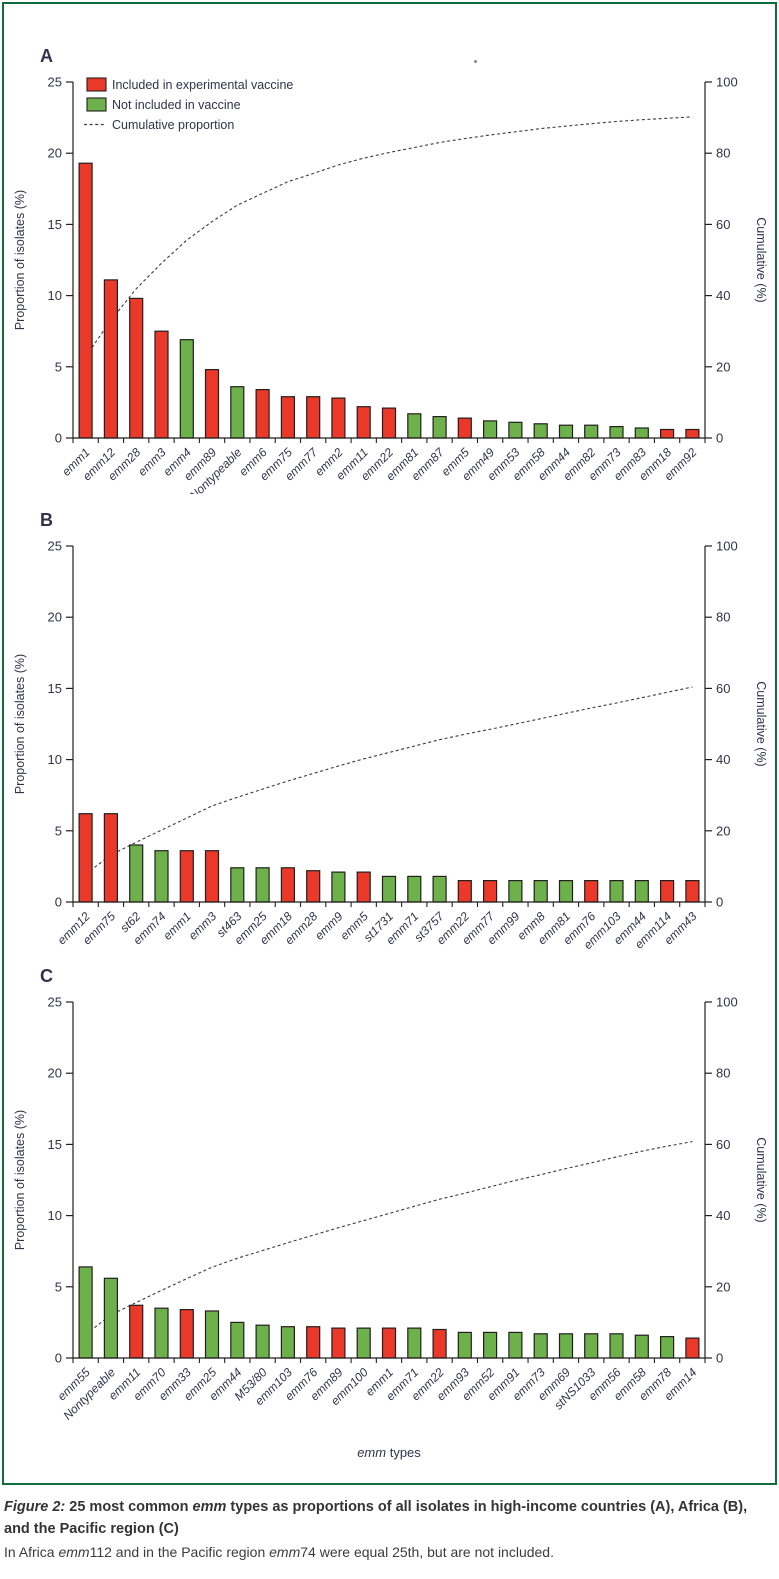  I want to click on bar-emm9, so click(338, 887).